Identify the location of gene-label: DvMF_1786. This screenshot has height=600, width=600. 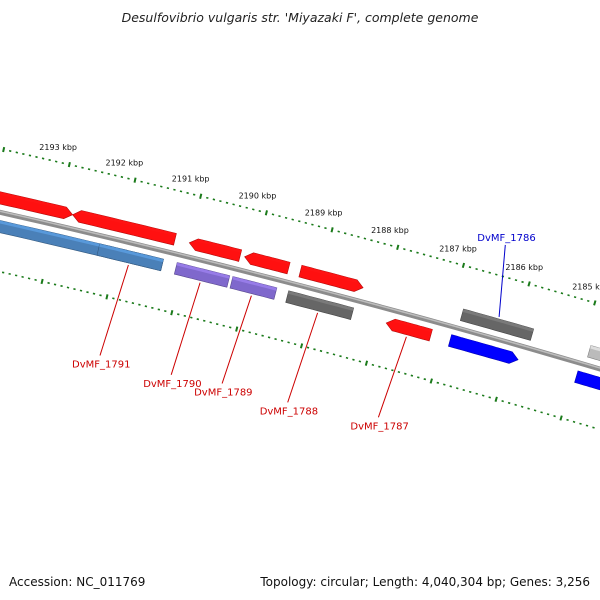
(506, 238).